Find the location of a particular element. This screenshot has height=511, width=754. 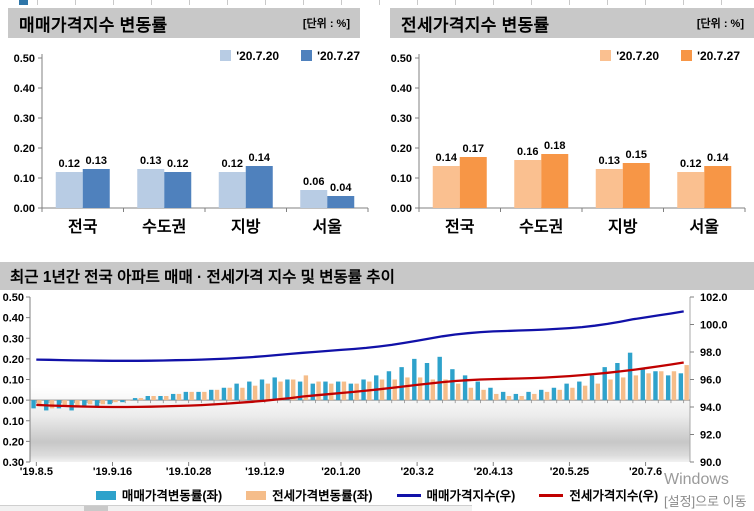

left-axis-tick-label: 0.30 is located at coordinates (13, 339).